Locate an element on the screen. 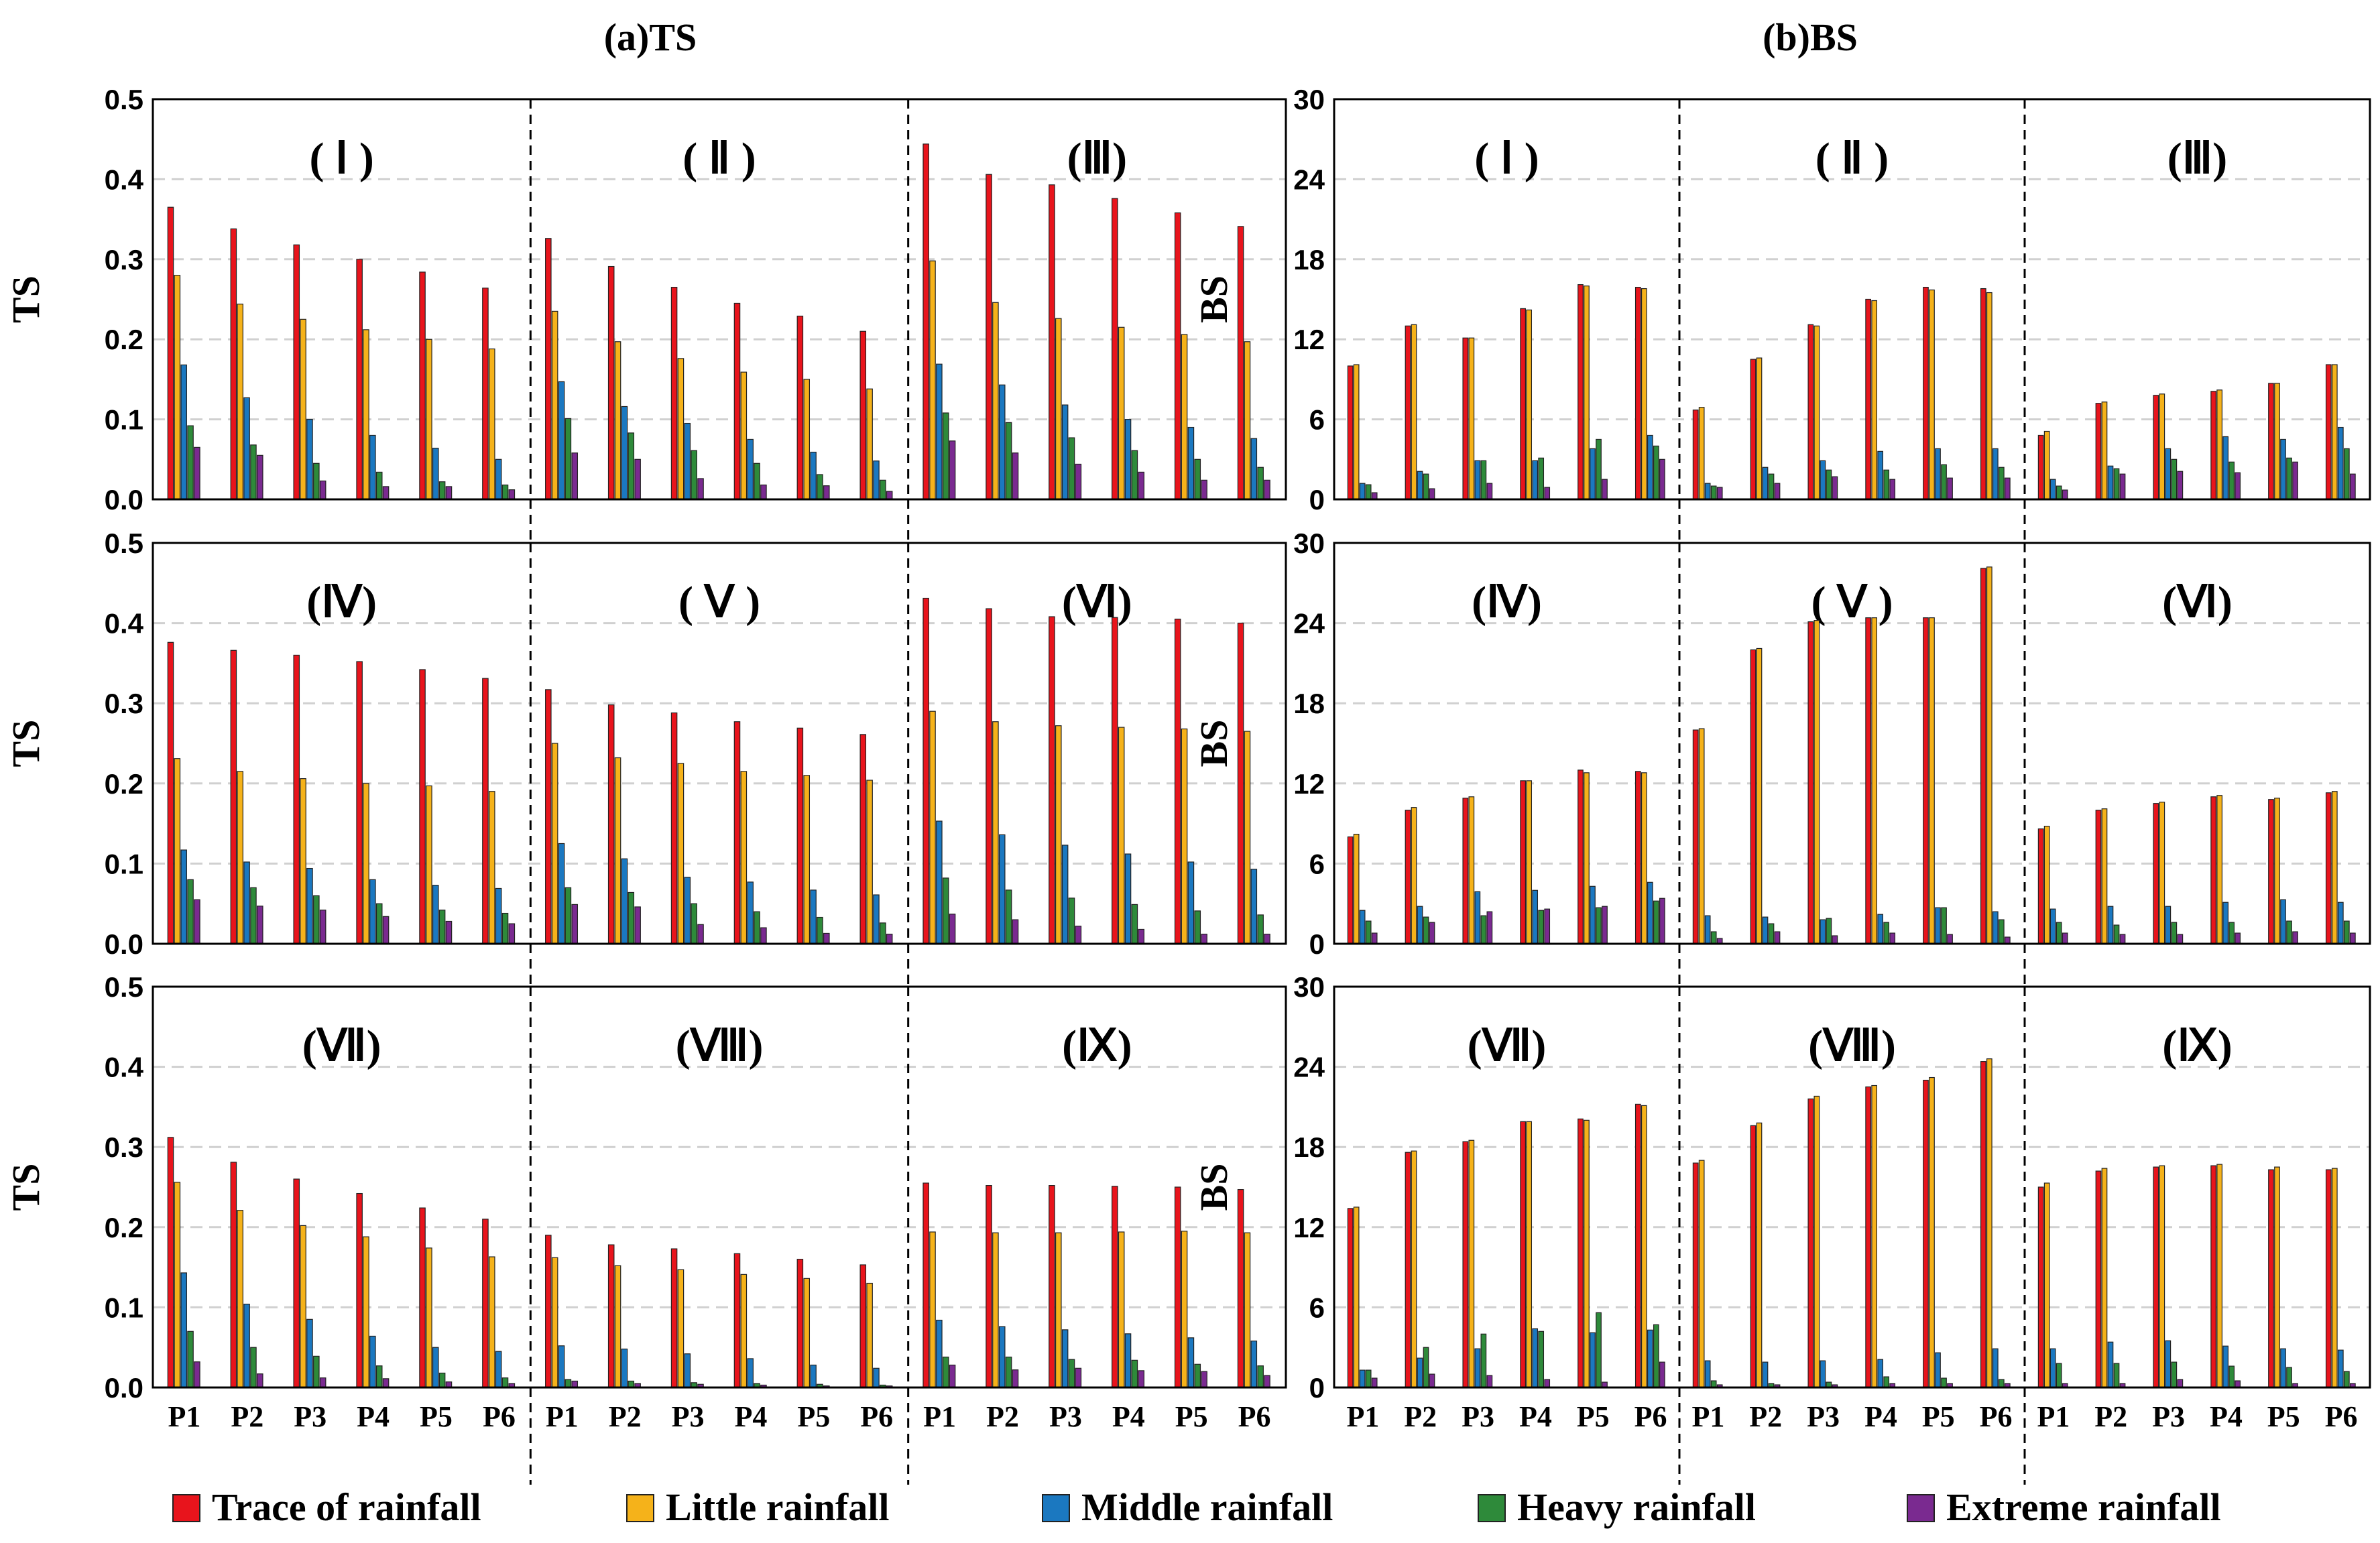 The height and width of the screenshot is (1543, 2380). bs-panel-4: (Ⅳ) is located at coordinates (1506, 761).